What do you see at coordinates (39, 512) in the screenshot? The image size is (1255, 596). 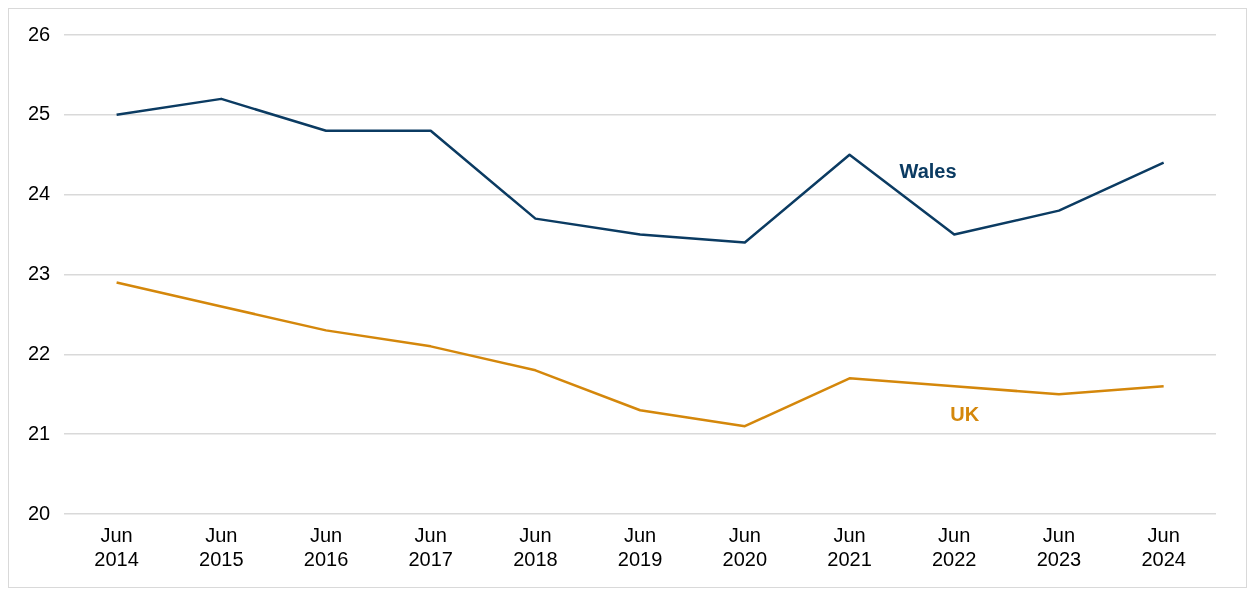 I see `y-tick-label: 20` at bounding box center [39, 512].